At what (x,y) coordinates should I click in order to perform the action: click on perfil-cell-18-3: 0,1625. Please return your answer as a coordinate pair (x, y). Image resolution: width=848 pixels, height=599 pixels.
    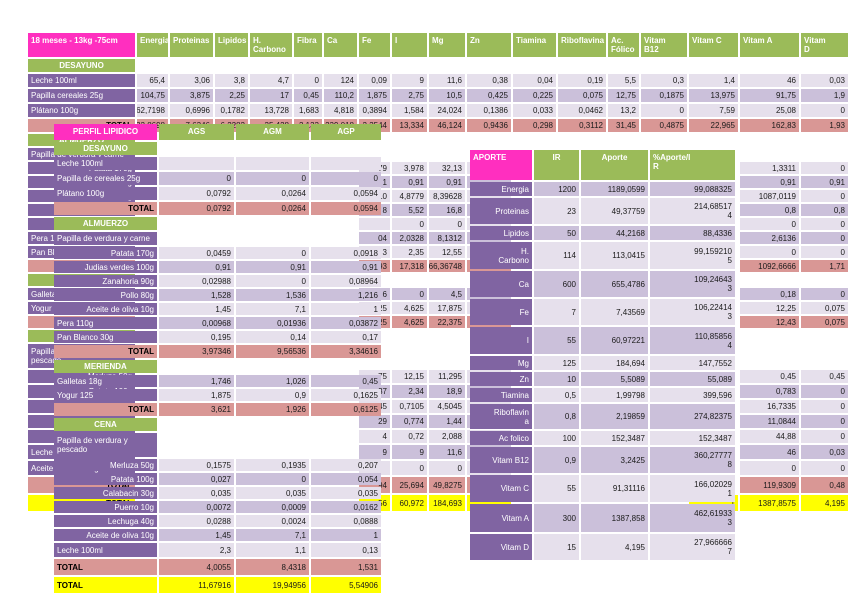
    Looking at the image, I should click on (346, 395).